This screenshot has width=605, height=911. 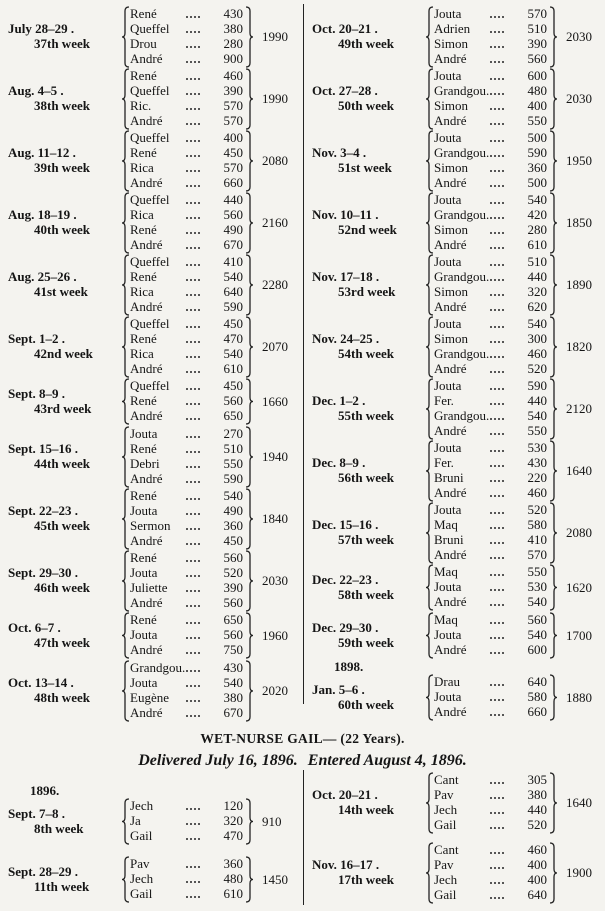 What do you see at coordinates (303, 837) in the screenshot?
I see `column-divider` at bounding box center [303, 837].